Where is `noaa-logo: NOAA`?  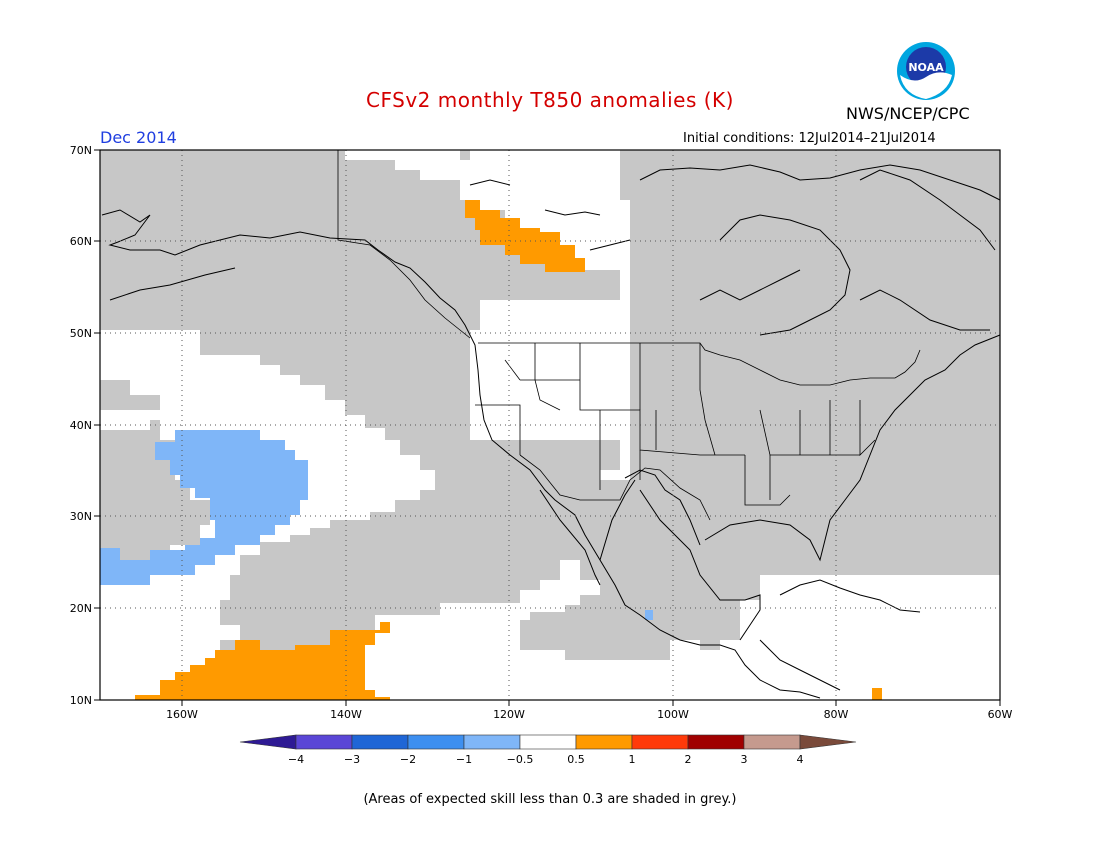
noaa-logo: NOAA is located at coordinates (926, 71).